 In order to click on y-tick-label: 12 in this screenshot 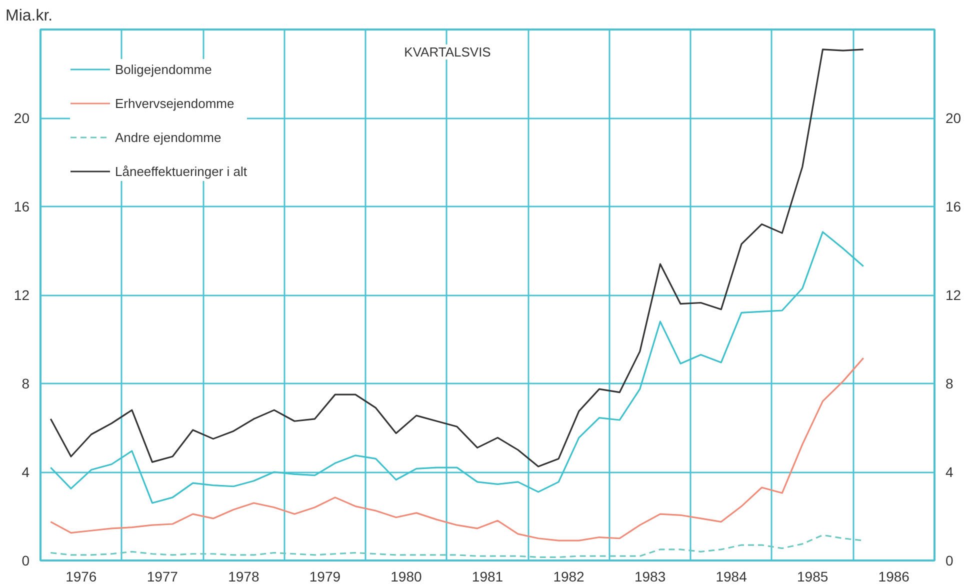, I will do `click(22, 295)`.